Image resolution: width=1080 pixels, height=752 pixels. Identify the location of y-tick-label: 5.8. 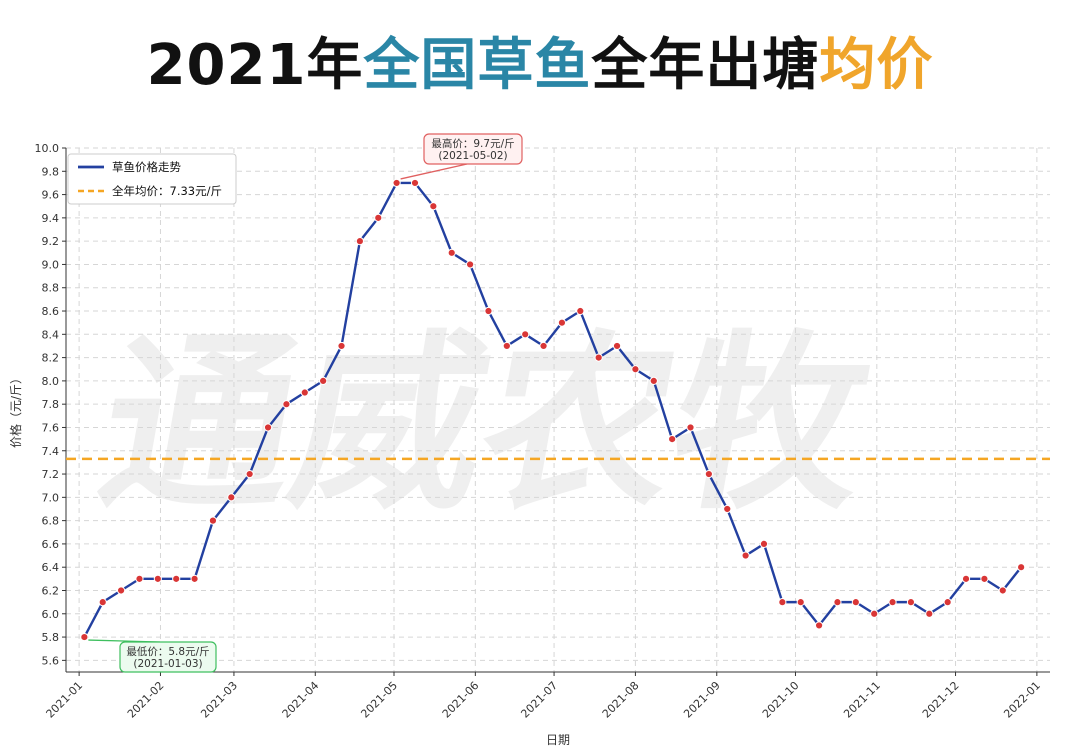
(51, 637).